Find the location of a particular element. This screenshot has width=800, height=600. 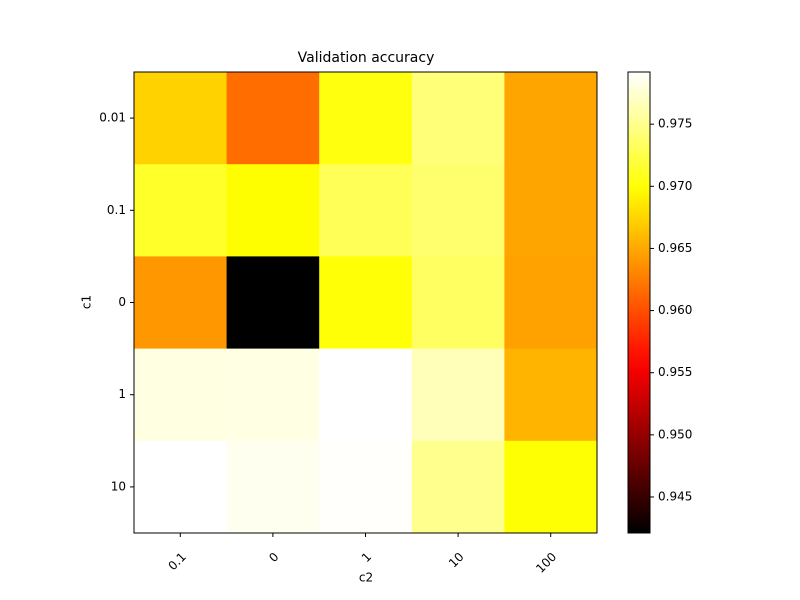

x-tick-label: 100 is located at coordinates (546, 563).